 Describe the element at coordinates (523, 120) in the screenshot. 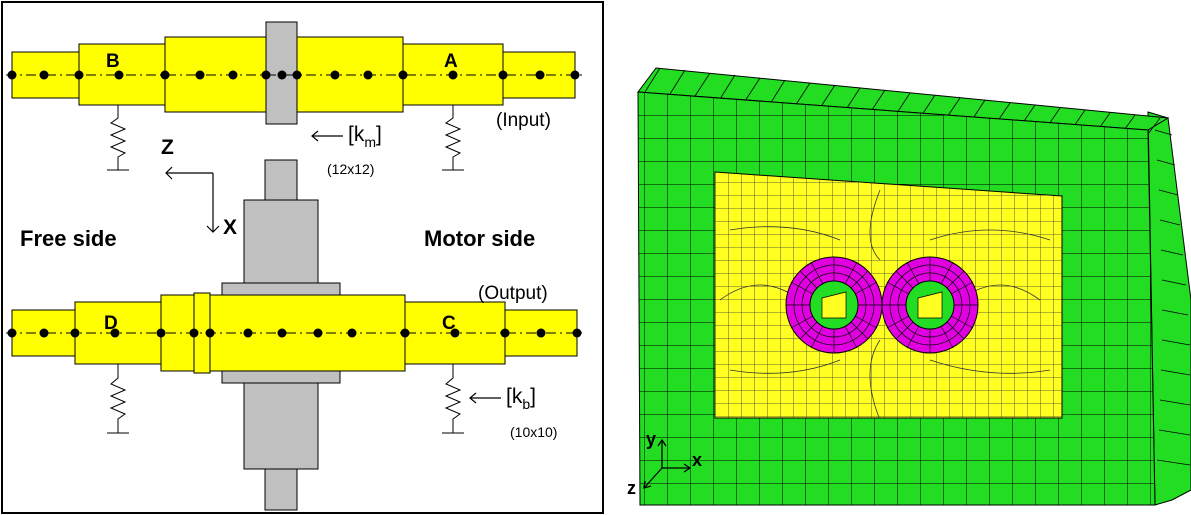

I see `input-label: (Input)` at that location.